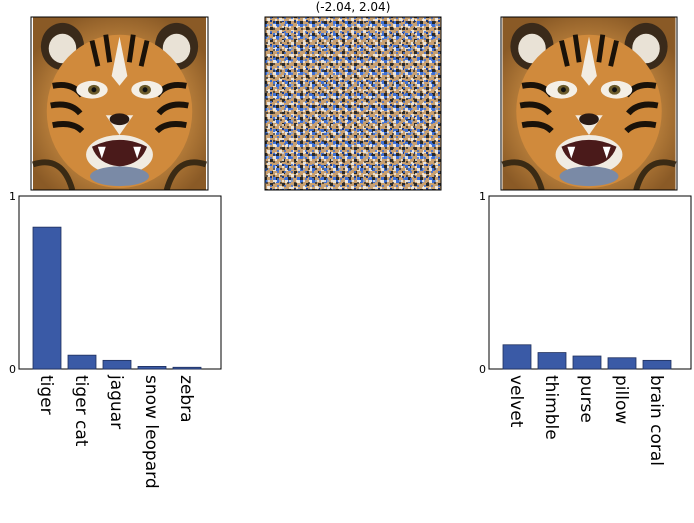  I want to click on bar-zebra, so click(187, 368).